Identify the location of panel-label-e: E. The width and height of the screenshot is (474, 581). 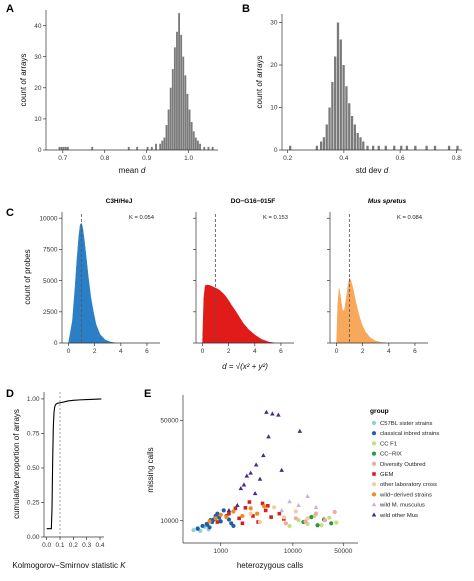
(147, 394).